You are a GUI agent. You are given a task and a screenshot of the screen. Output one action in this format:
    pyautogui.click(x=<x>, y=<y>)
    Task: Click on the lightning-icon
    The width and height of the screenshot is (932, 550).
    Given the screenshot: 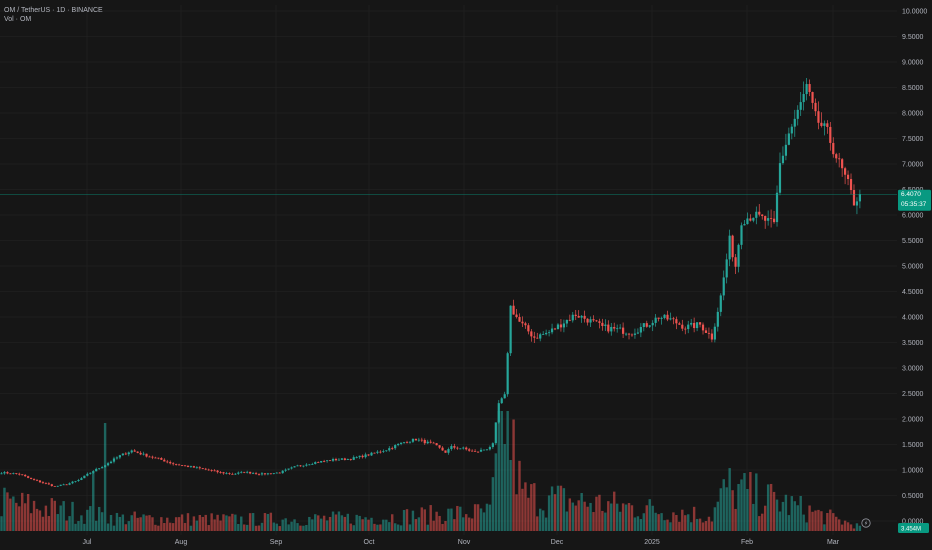 What is the action you would take?
    pyautogui.click(x=866, y=523)
    